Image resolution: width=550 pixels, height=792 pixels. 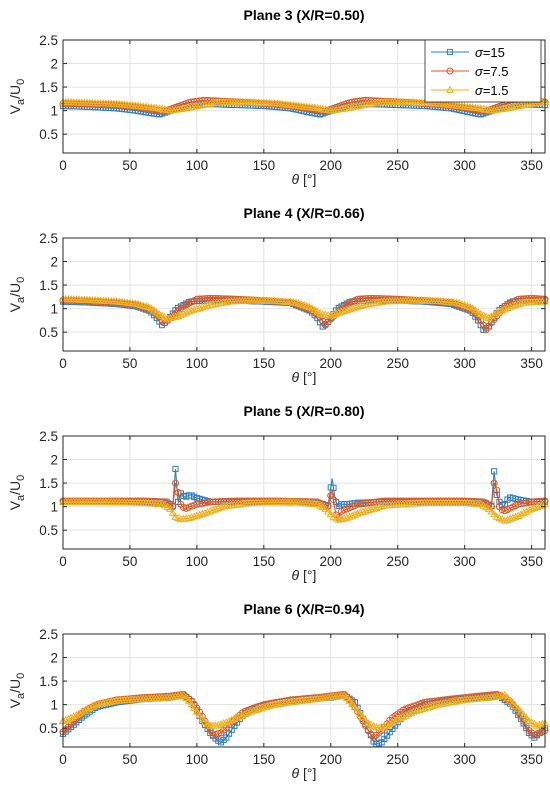 What do you see at coordinates (303, 15) in the screenshot?
I see `chart-title: Plane 3 (X/R=0.50)` at bounding box center [303, 15].